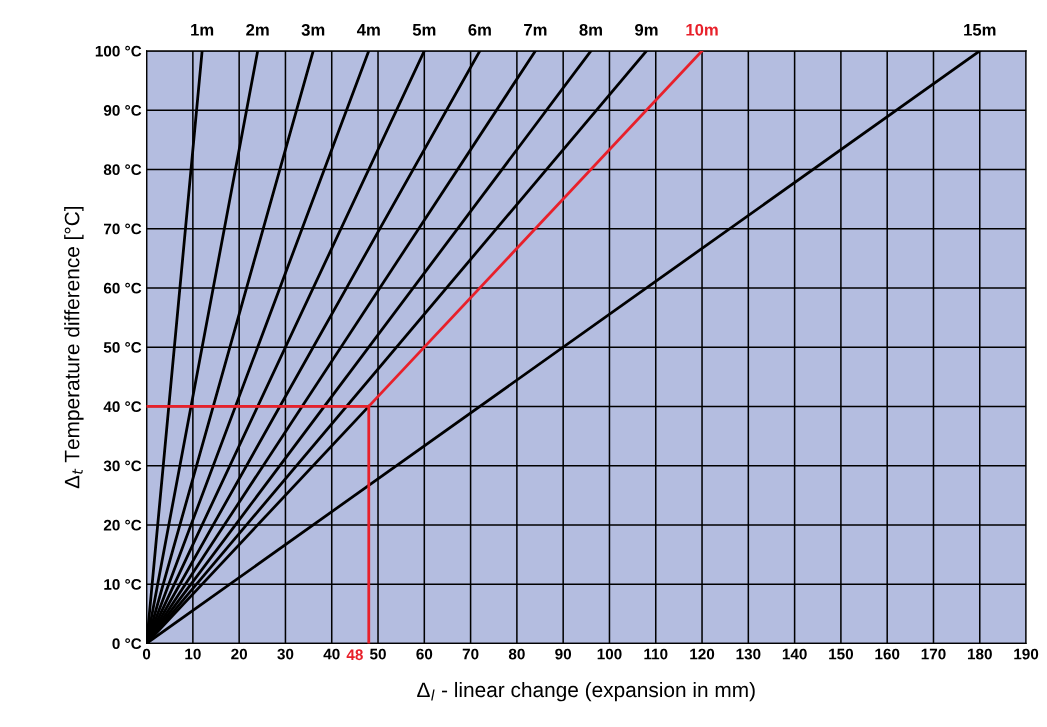 This screenshot has width=1047, height=727. I want to click on x-tick-label: 170, so click(933, 654).